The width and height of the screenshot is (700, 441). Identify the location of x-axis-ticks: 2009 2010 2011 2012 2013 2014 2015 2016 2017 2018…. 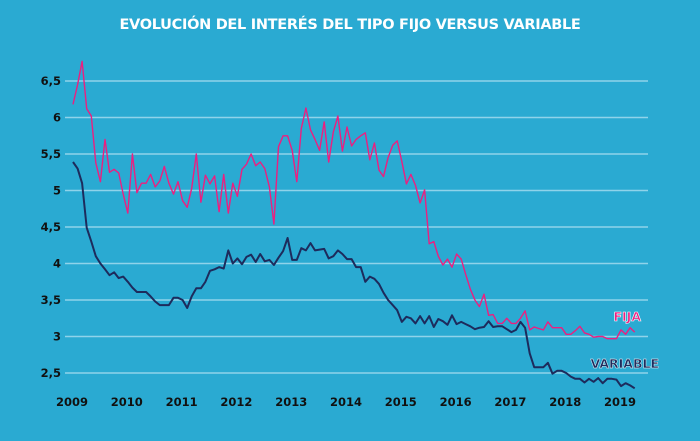
(346, 402).